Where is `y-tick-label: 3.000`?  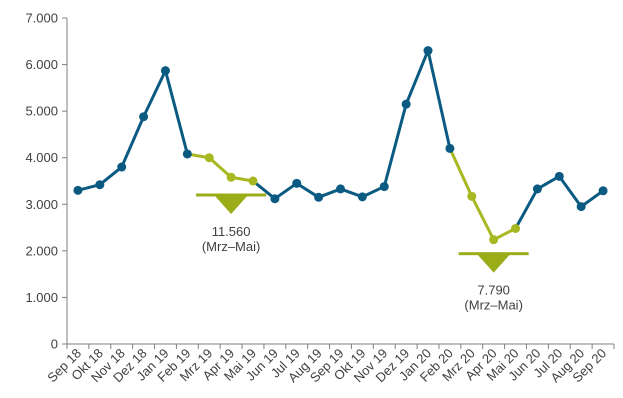 y-tick-label: 3.000 is located at coordinates (41, 204).